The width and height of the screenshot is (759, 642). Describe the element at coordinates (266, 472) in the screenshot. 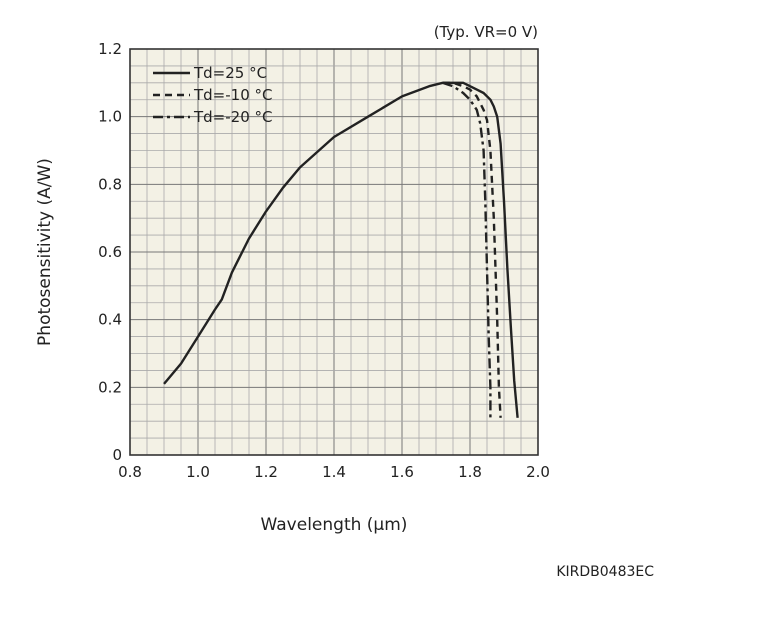

I see `x-tick-label: 1.2` at that location.